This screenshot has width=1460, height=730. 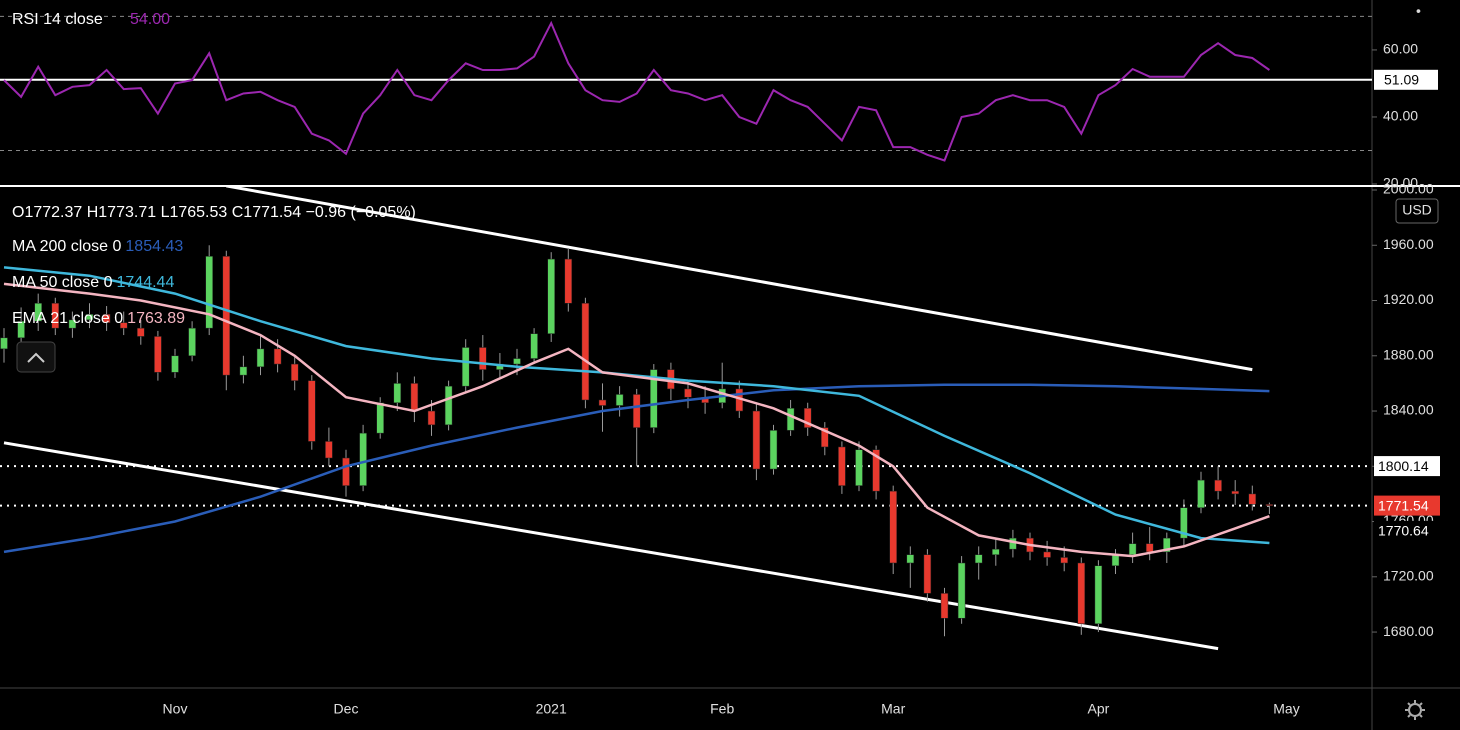 I want to click on price-tick-label: 1920.00, so click(x=1408, y=299).